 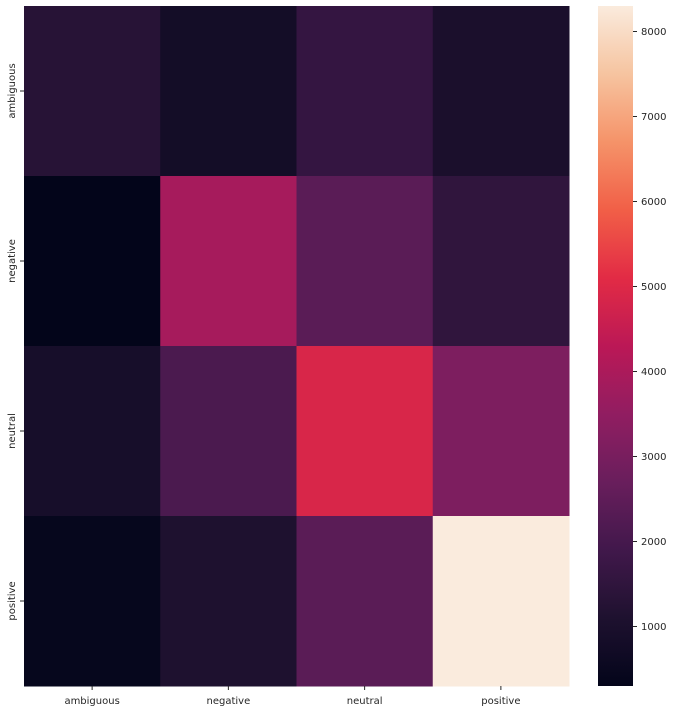 What do you see at coordinates (365, 91) in the screenshot?
I see `heatmap-cell-ambiguous-neutral` at bounding box center [365, 91].